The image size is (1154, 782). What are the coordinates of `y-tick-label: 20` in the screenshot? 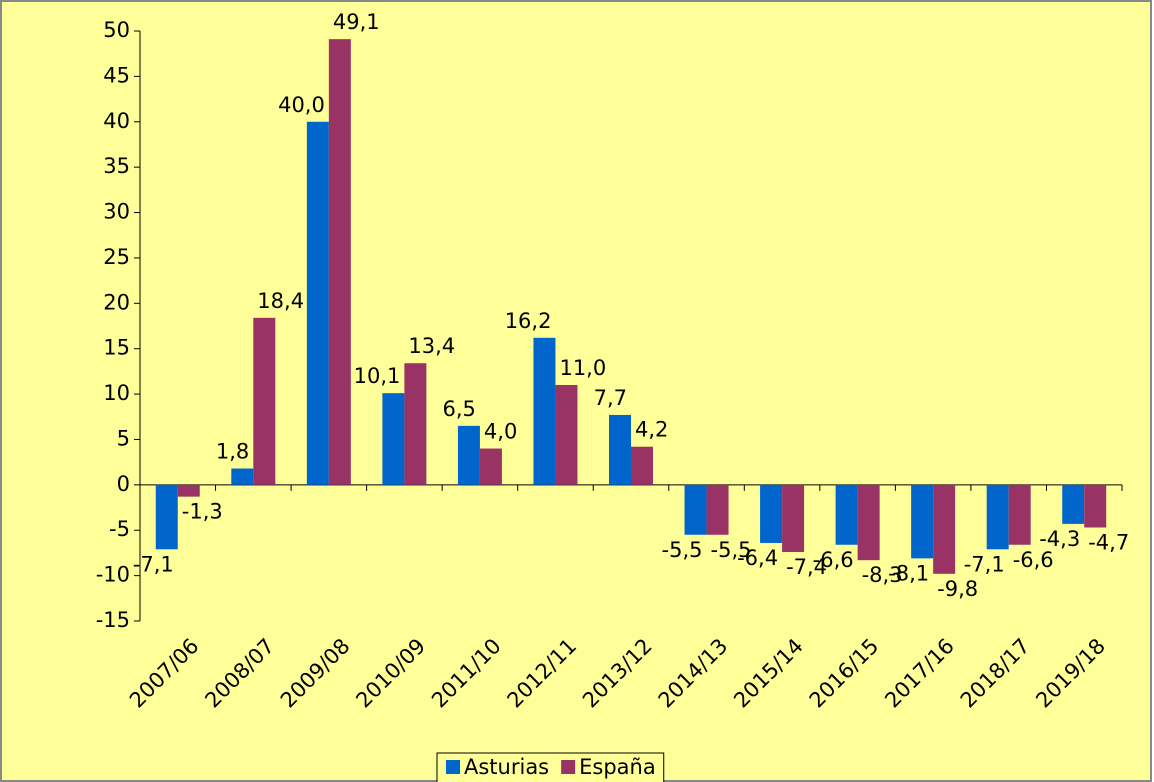 It's located at (116, 302).